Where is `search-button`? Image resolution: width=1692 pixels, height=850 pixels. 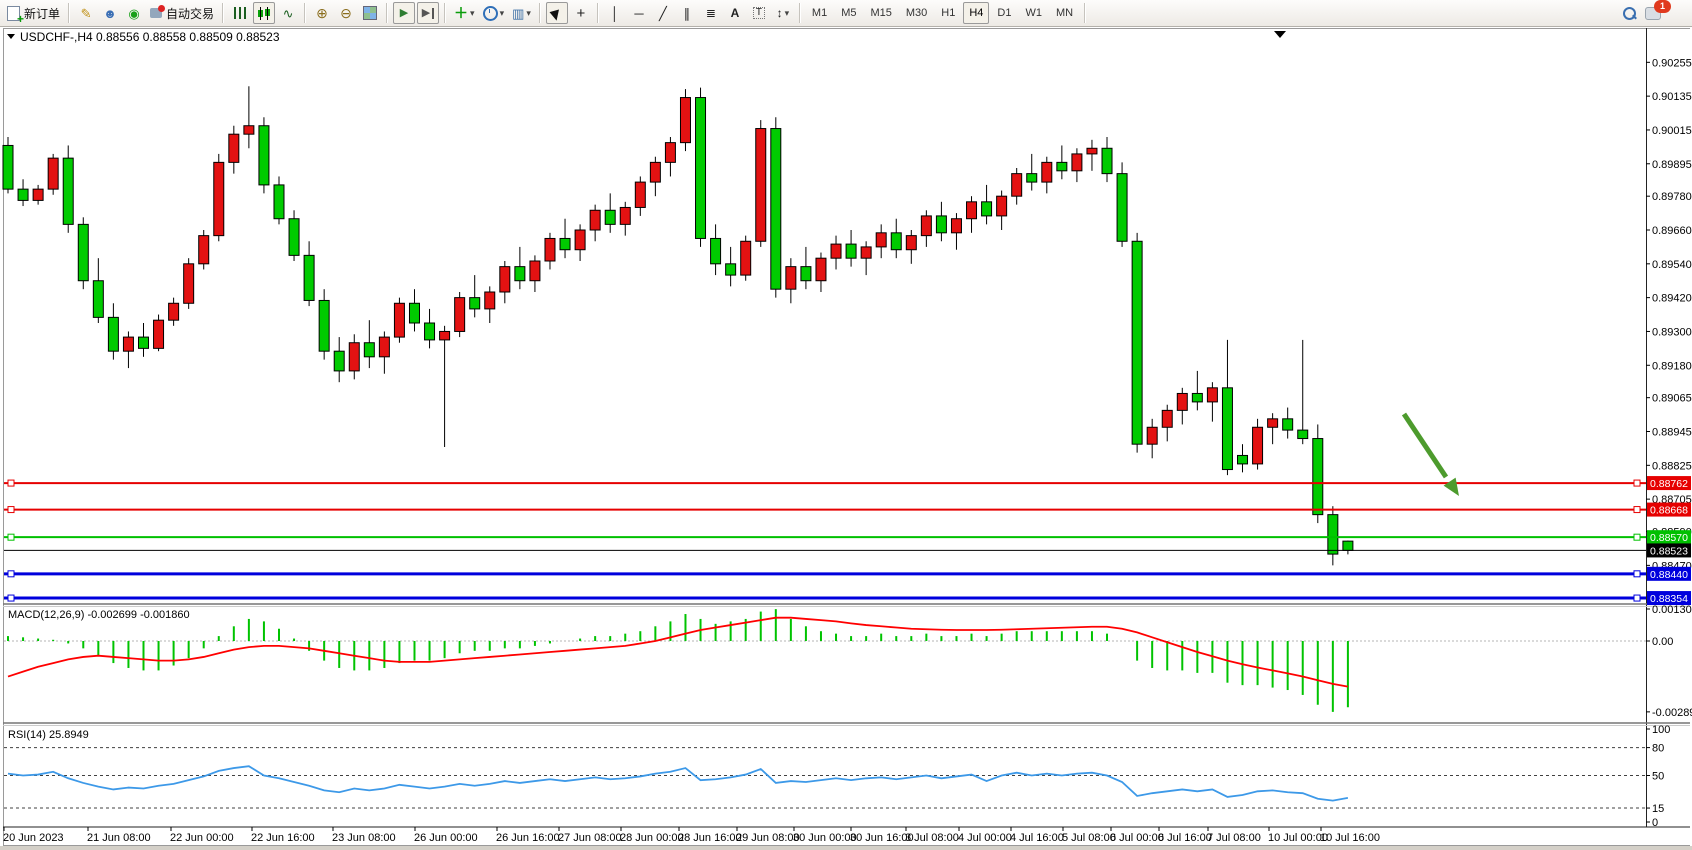 search-button is located at coordinates (1629, 13).